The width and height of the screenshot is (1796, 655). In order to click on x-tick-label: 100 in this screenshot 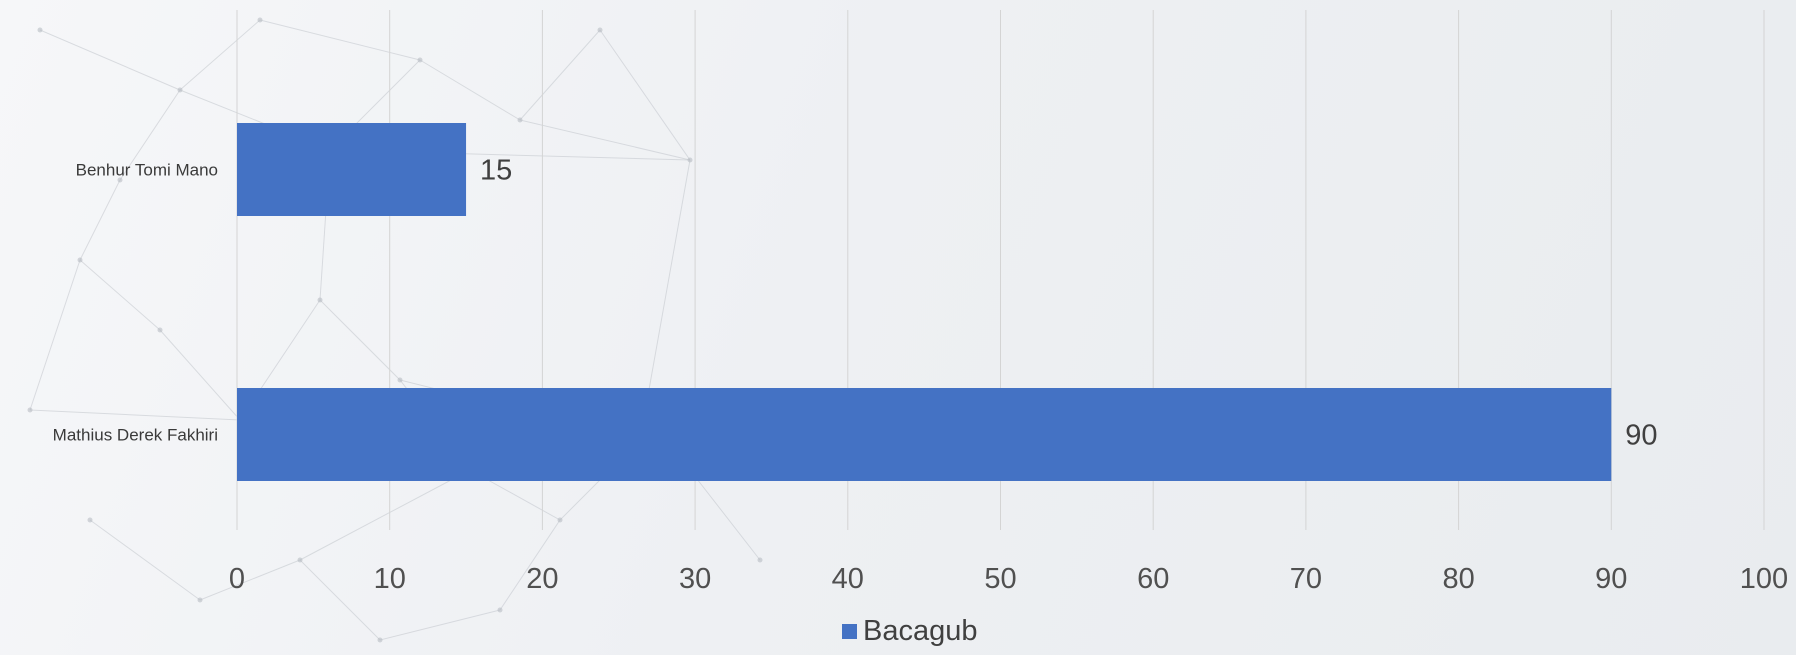, I will do `click(1764, 579)`.